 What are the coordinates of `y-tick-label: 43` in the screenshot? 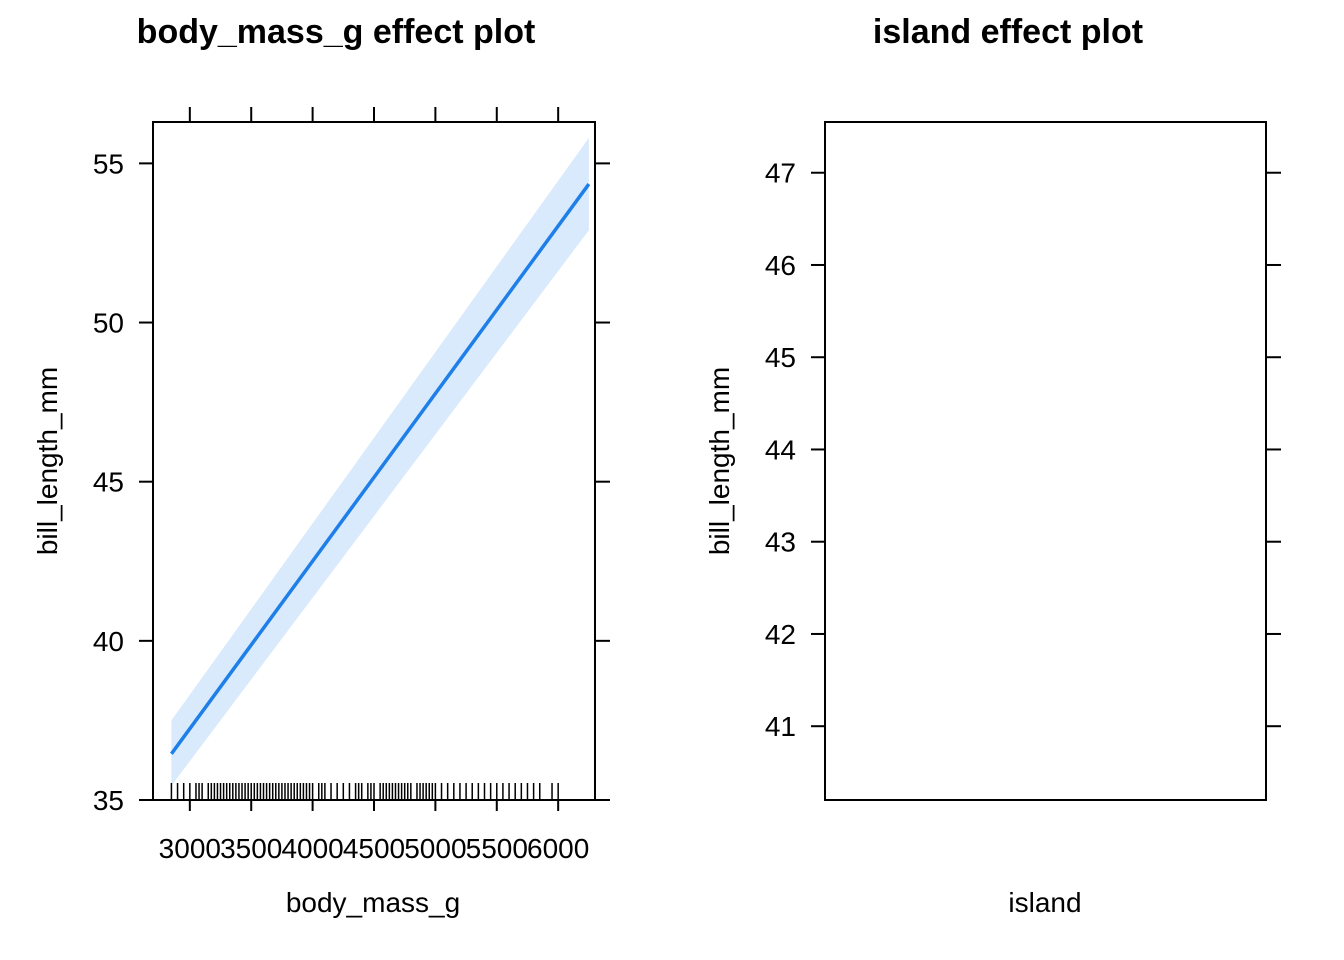 It's located at (780, 542).